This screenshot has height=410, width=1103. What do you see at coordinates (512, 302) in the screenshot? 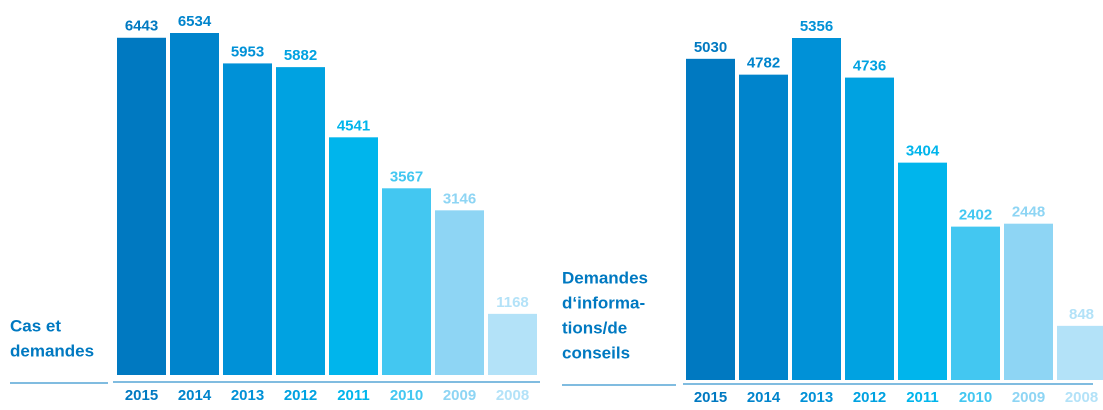
I see `value-label: 1168` at bounding box center [512, 302].